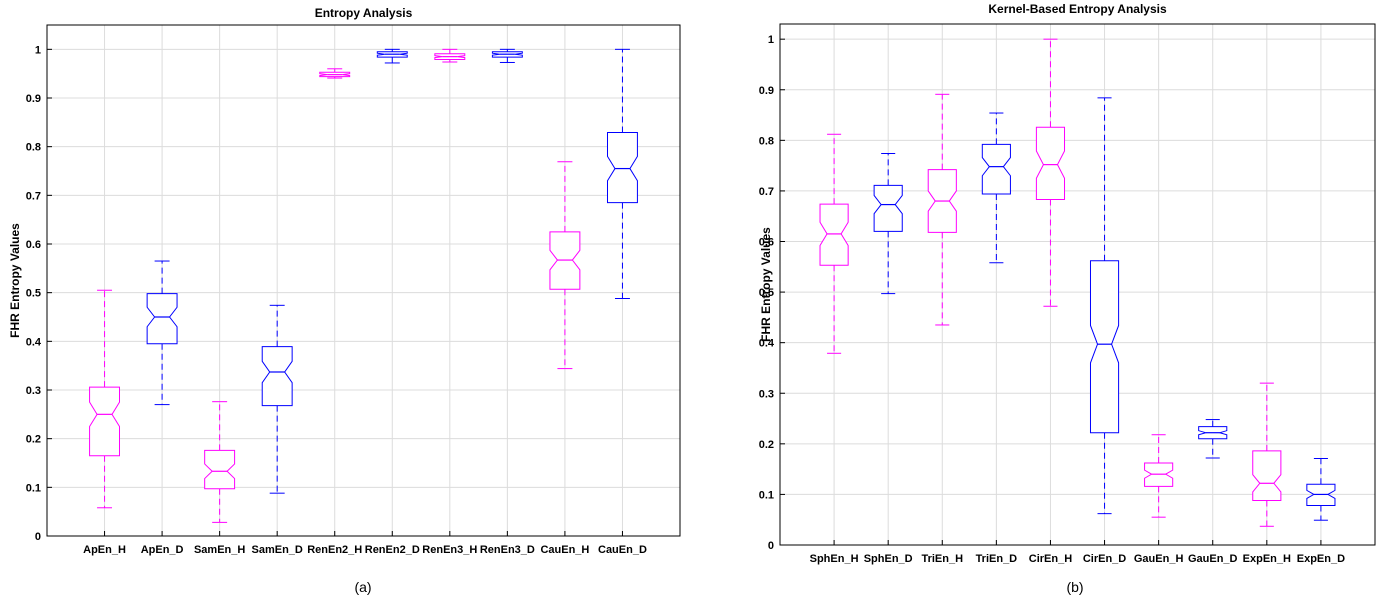 The height and width of the screenshot is (604, 1390). What do you see at coordinates (450, 55) in the screenshot?
I see `box-renen3-h` at bounding box center [450, 55].